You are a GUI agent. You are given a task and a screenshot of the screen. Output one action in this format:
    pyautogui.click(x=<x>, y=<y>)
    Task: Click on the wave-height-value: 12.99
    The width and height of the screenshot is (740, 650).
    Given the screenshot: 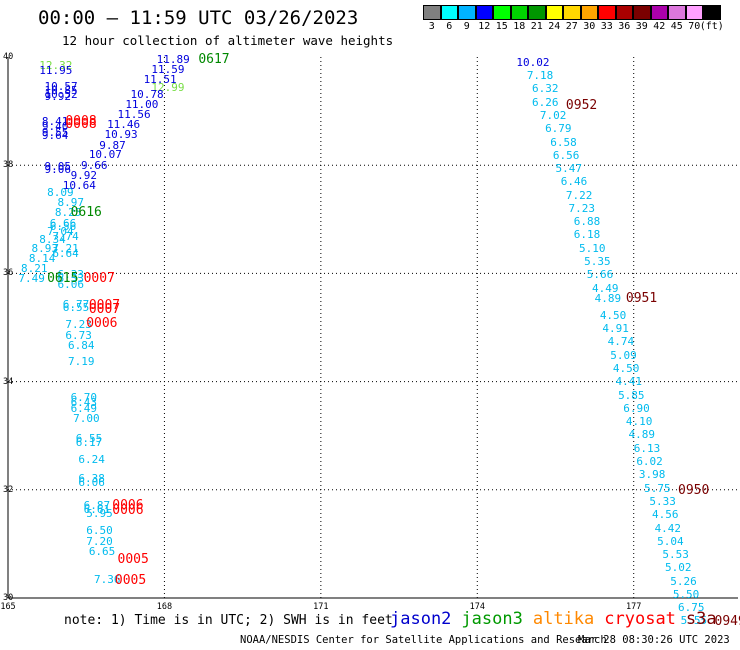 What is the action you would take?
    pyautogui.click(x=168, y=87)
    